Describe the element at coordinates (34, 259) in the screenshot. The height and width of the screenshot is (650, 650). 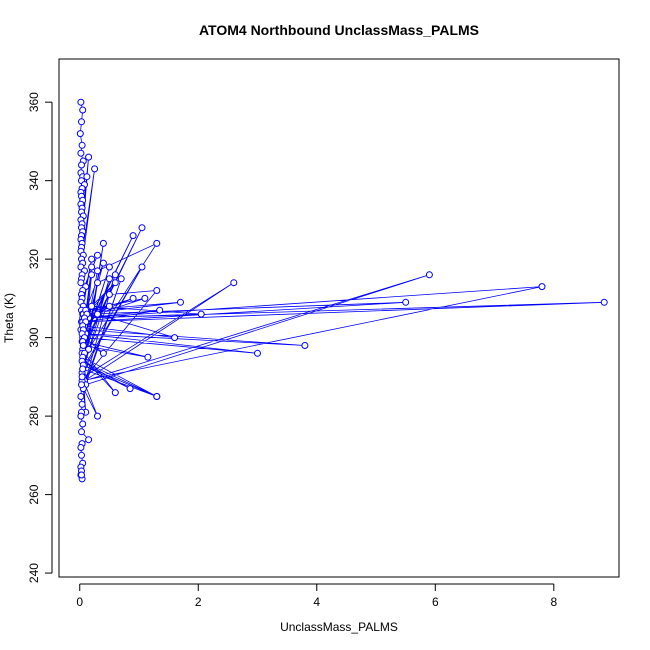
I see `y-tick-label: 320` at that location.